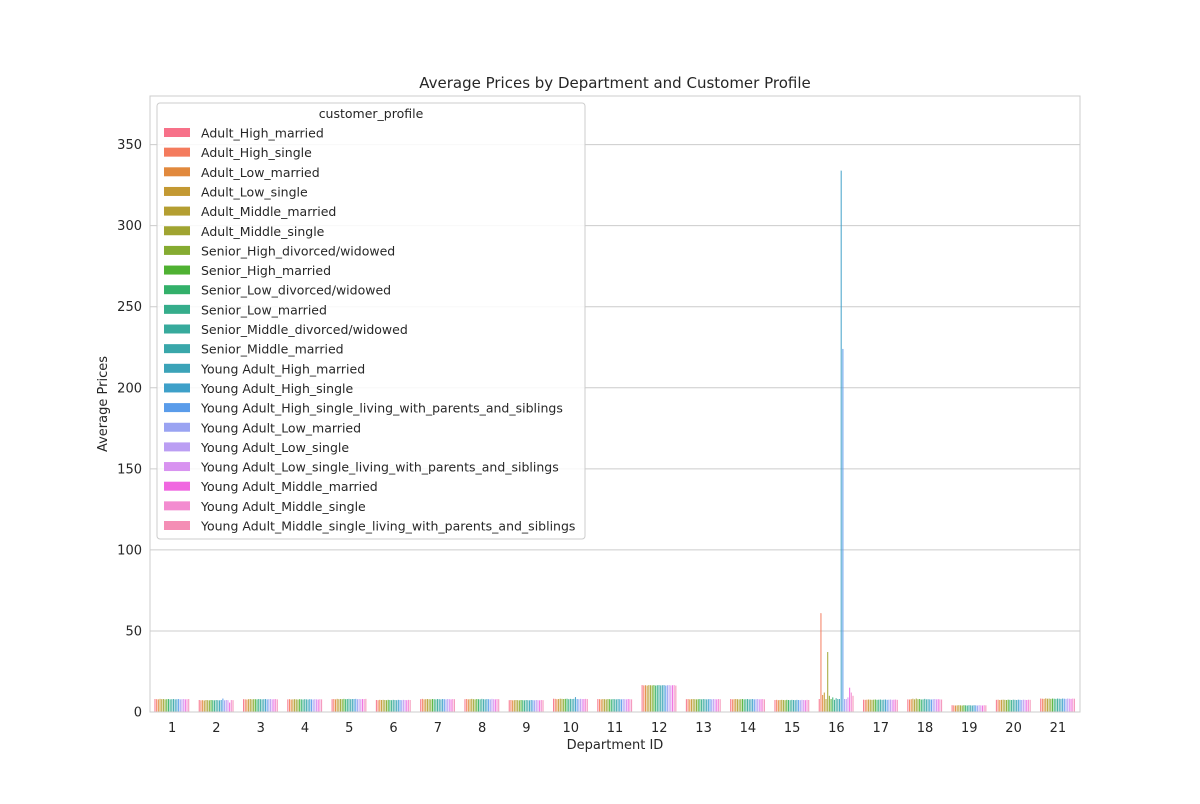 The image size is (1200, 804). Describe the element at coordinates (296, 290) in the screenshot. I see `legend-label: Senior_Low_divorced/widowed` at that location.